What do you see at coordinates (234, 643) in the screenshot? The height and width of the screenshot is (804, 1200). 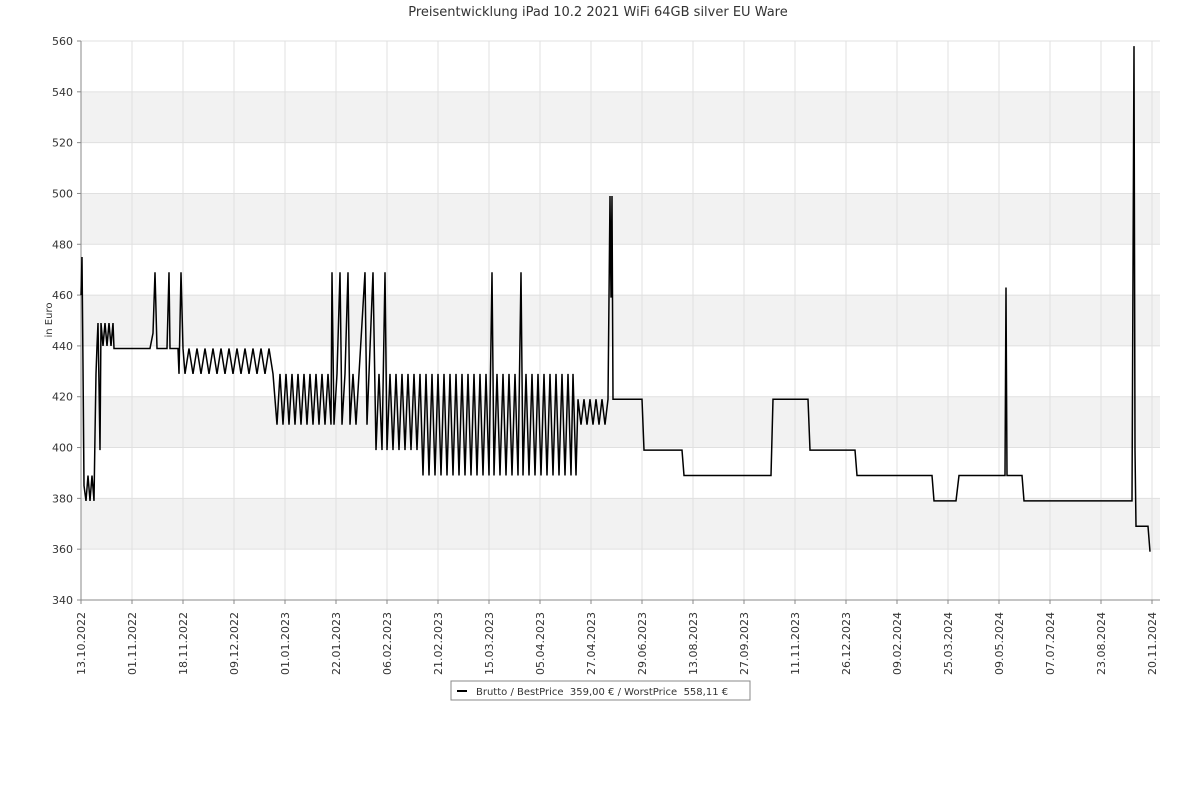 I see `x-tick-label: 09.12.2022` at bounding box center [234, 643].